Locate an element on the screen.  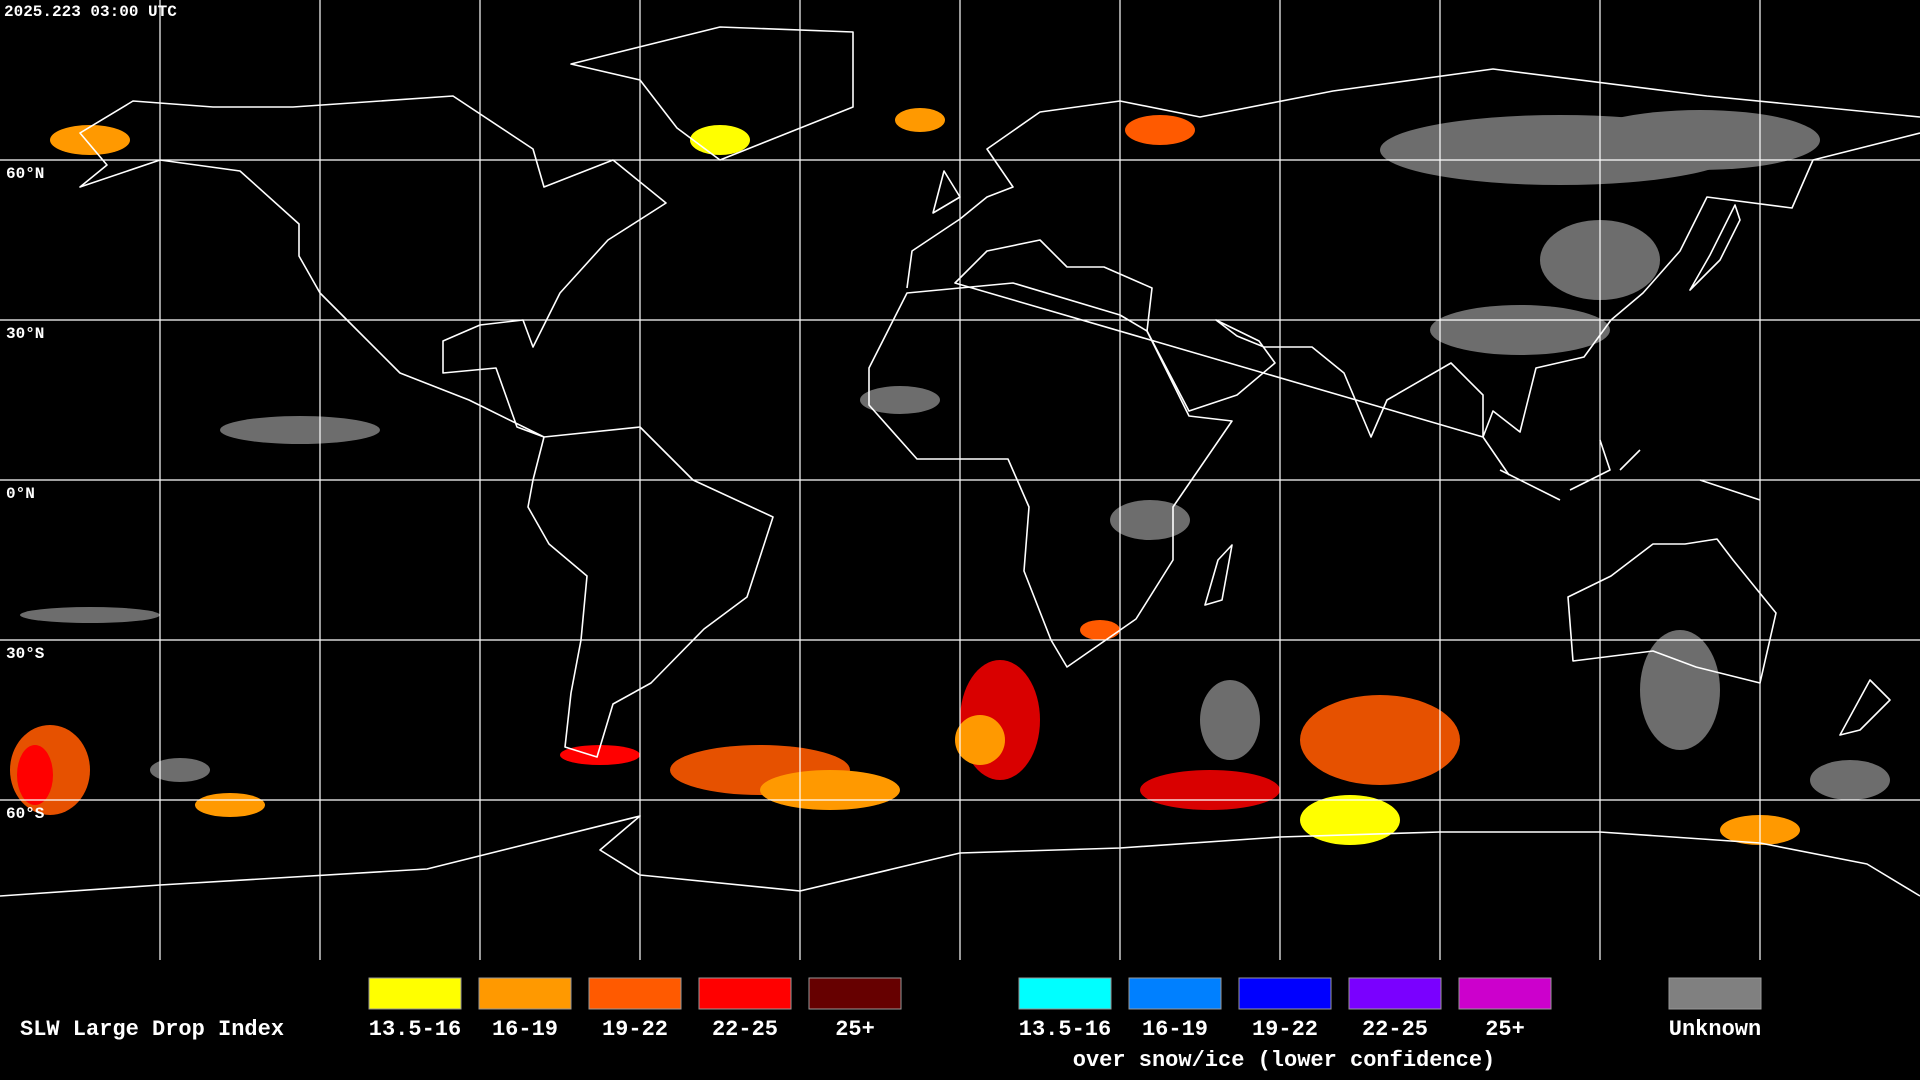
north-america is located at coordinates (373, 266).